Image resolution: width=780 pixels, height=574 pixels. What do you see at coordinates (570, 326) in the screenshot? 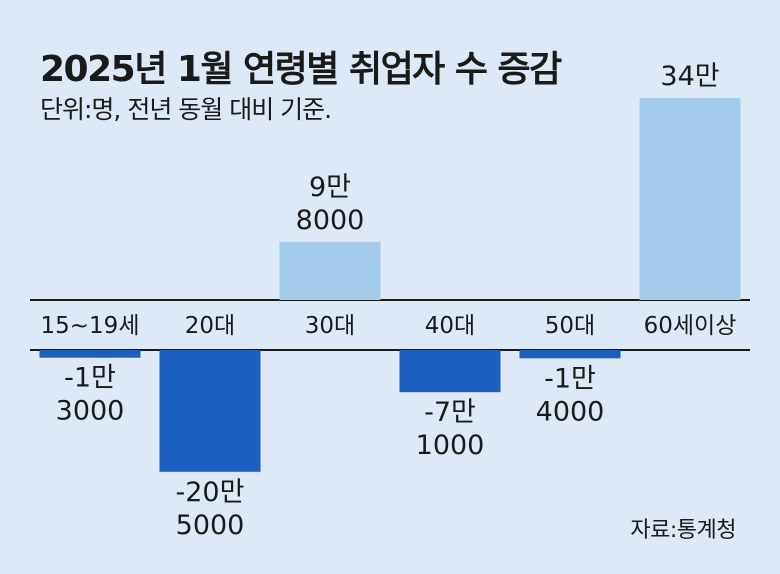
I see `category-label: 50대` at bounding box center [570, 326].